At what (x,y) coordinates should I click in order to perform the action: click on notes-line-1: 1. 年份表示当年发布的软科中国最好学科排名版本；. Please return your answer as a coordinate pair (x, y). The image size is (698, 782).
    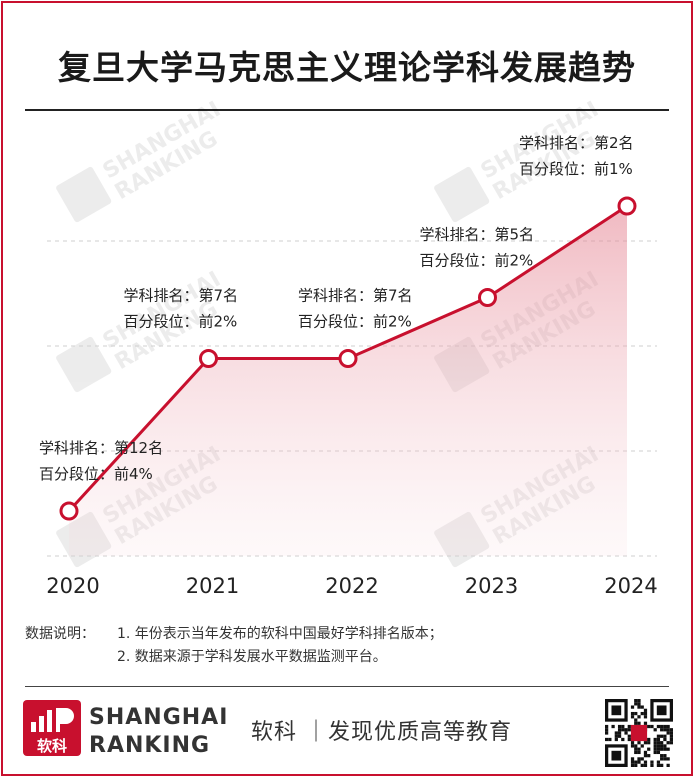
    Looking at the image, I should click on (280, 634).